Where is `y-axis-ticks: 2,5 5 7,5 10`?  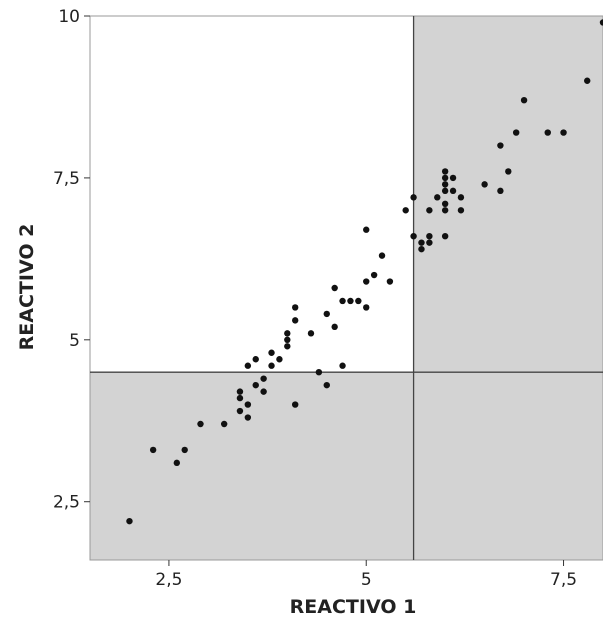
y-axis-ticks: 2,5 5 7,5 10 is located at coordinates (71, 260).